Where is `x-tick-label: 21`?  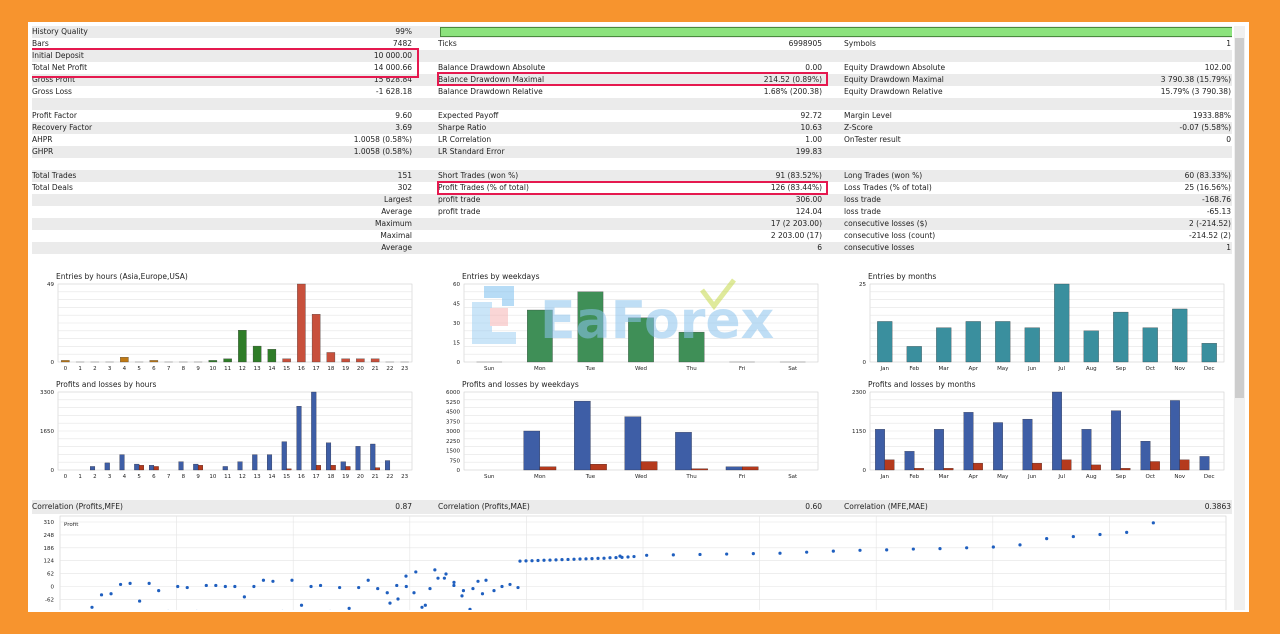
x-tick-label: 21 is located at coordinates (375, 477).